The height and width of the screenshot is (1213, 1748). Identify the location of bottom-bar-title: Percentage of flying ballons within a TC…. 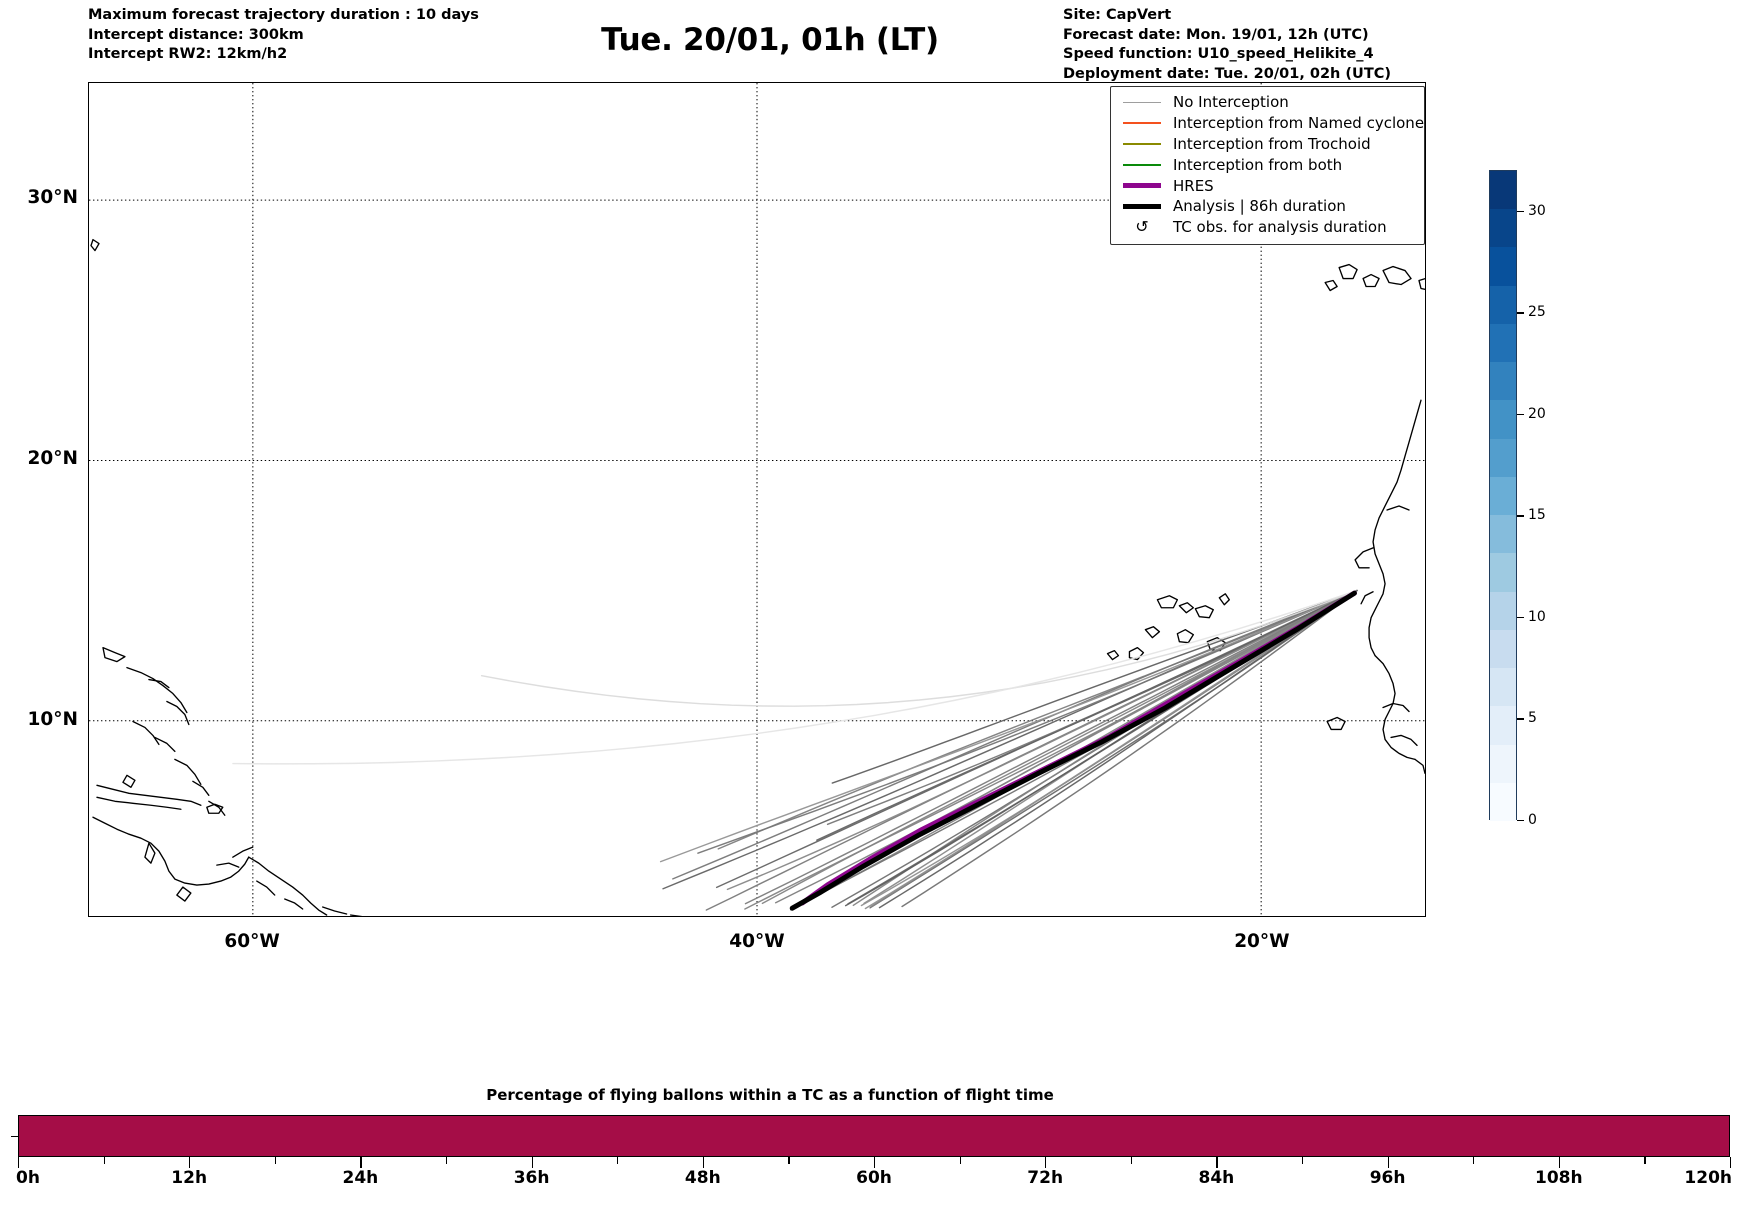
(770, 1095).